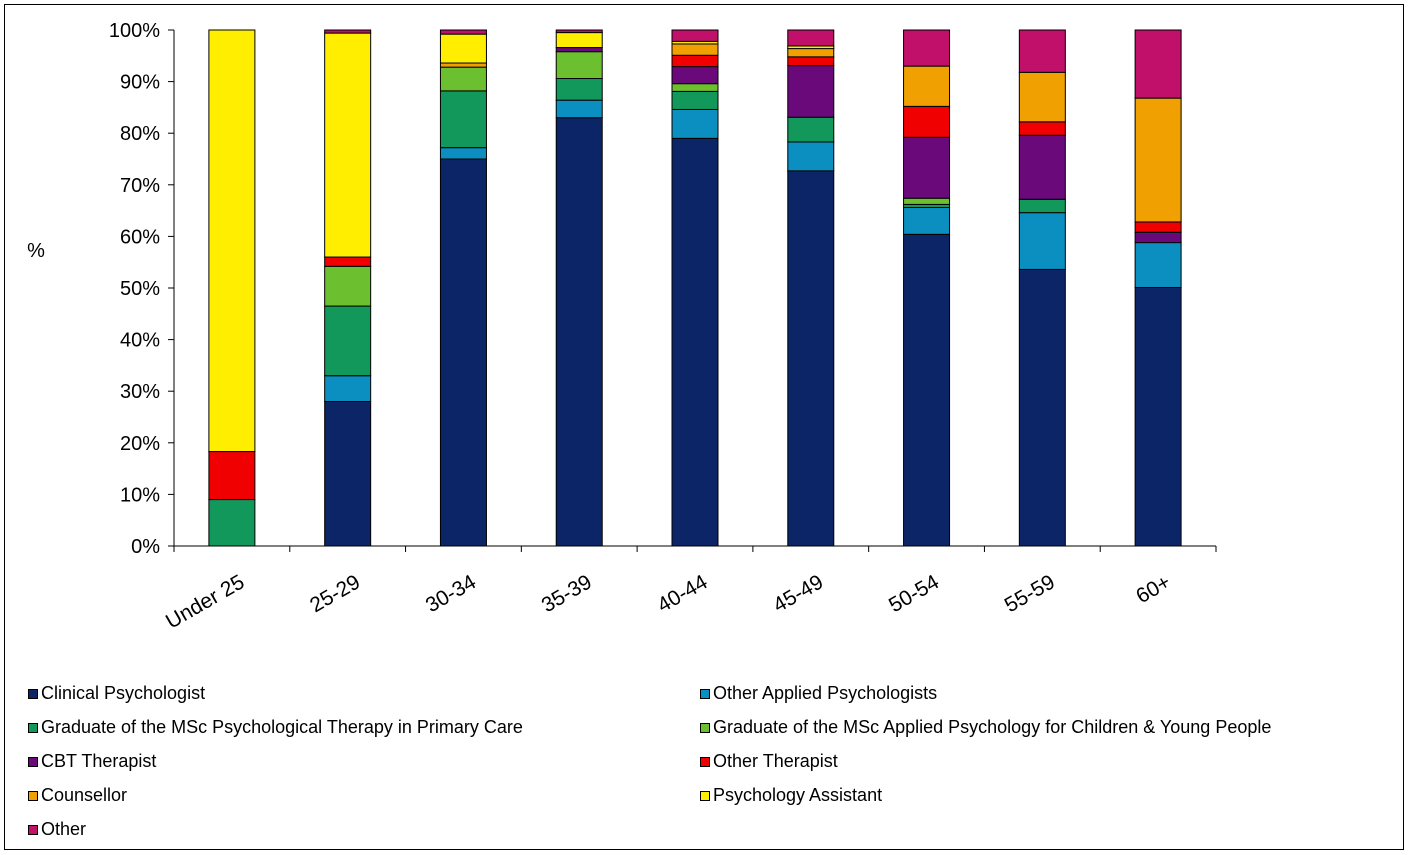 The image size is (1410, 855). I want to click on y-tick-label: 80%, so click(140, 134).